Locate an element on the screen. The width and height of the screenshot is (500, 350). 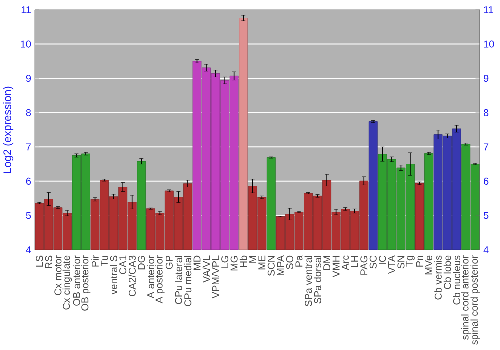
x-tick-label: CA1 is located at coordinates (123, 265).